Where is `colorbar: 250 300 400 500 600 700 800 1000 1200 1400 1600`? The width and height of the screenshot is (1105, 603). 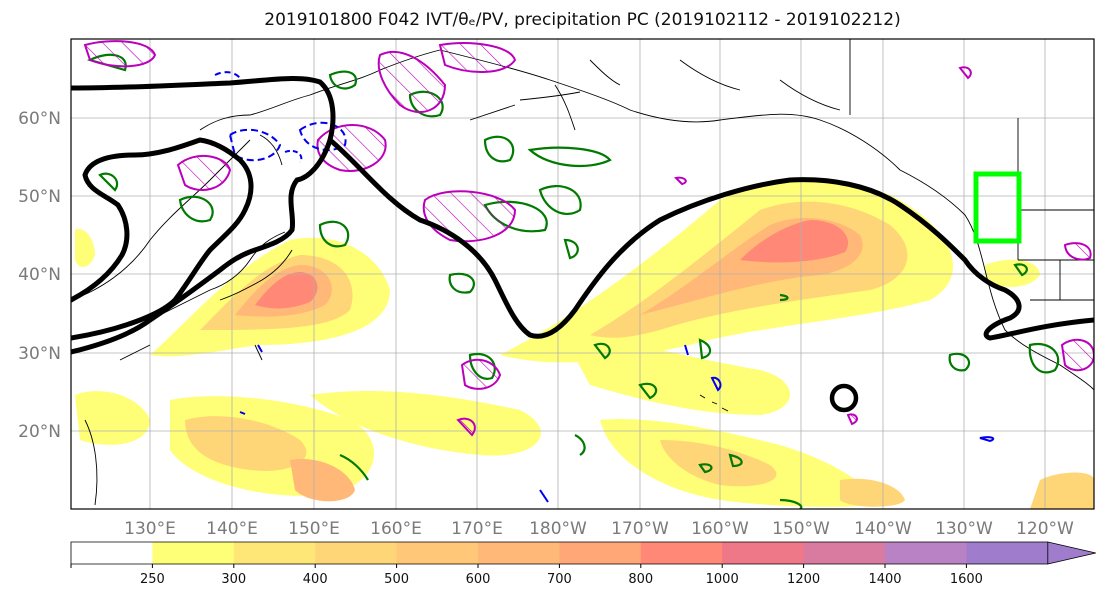
colorbar: 250 300 400 500 600 700 800 1000 1200 1400 1600 is located at coordinates (583, 564).